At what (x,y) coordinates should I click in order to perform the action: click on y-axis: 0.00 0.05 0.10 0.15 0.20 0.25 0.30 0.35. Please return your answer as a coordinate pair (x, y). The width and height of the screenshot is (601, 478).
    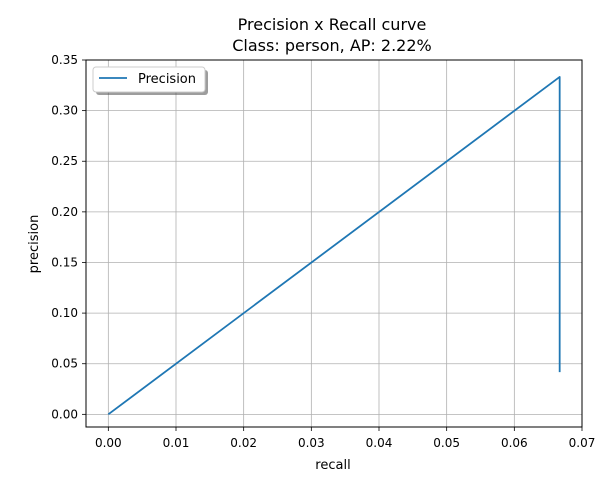
    Looking at the image, I should click on (68, 237).